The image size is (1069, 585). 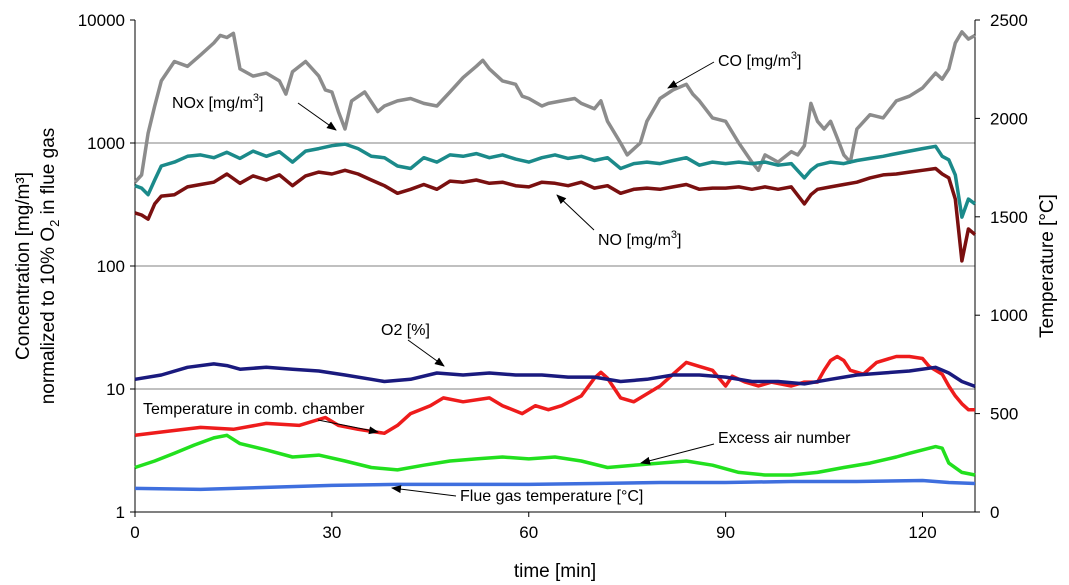 What do you see at coordinates (348, 426) in the screenshot?
I see `arrow-temp_comb` at bounding box center [348, 426].